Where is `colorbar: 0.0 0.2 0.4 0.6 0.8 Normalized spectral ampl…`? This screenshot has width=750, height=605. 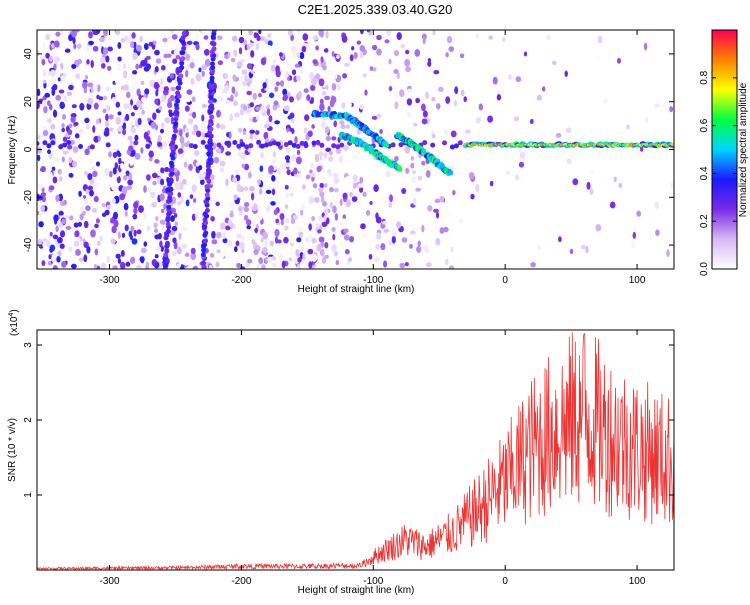
colorbar: 0.0 0.2 0.4 0.6 0.8 Normalized spectral ampl… is located at coordinates (724, 152).